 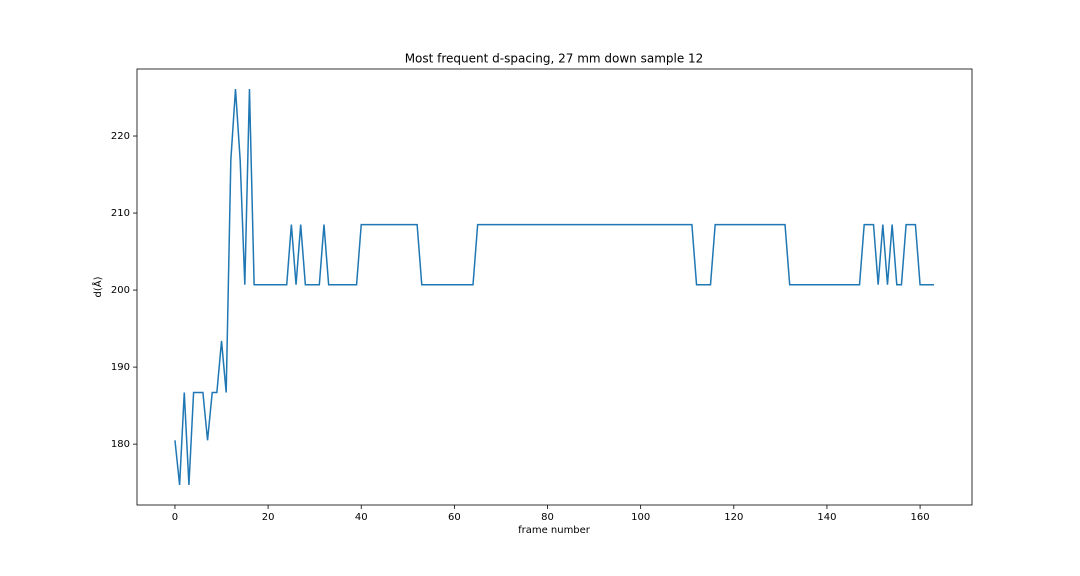 What do you see at coordinates (733, 517) in the screenshot?
I see `x-tick-label: 120` at bounding box center [733, 517].